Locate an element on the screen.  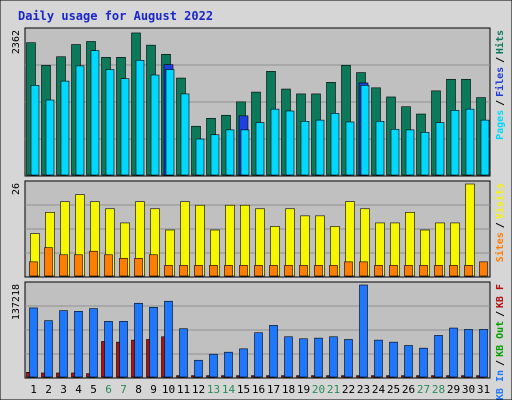
day-label-27: 27 is located at coordinates (423, 389).